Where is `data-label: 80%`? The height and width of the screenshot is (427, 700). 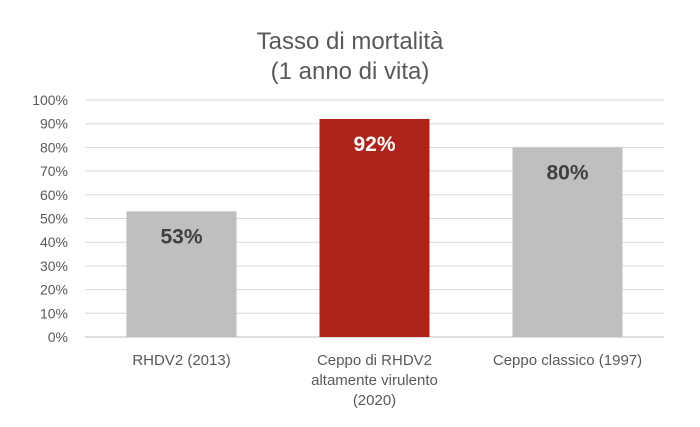 data-label: 80% is located at coordinates (567, 172).